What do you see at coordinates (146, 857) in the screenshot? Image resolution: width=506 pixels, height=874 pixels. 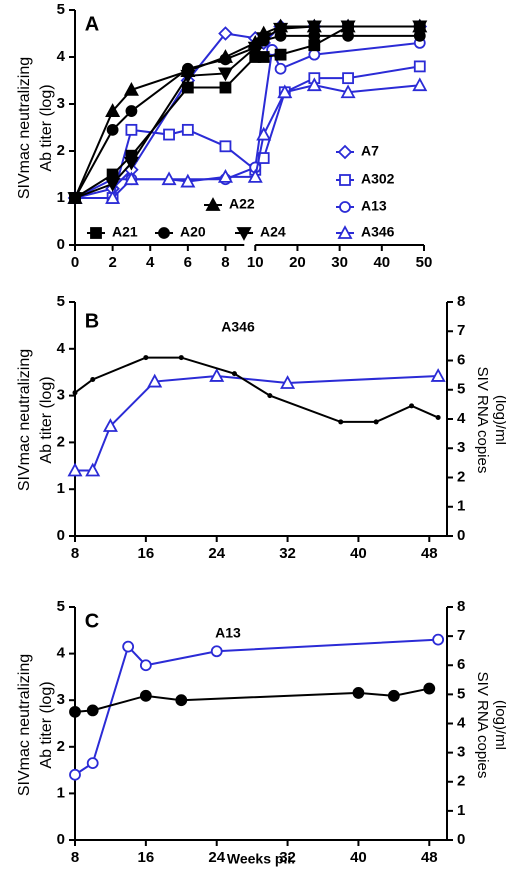 I see `x-tick-label: 16` at bounding box center [146, 857].